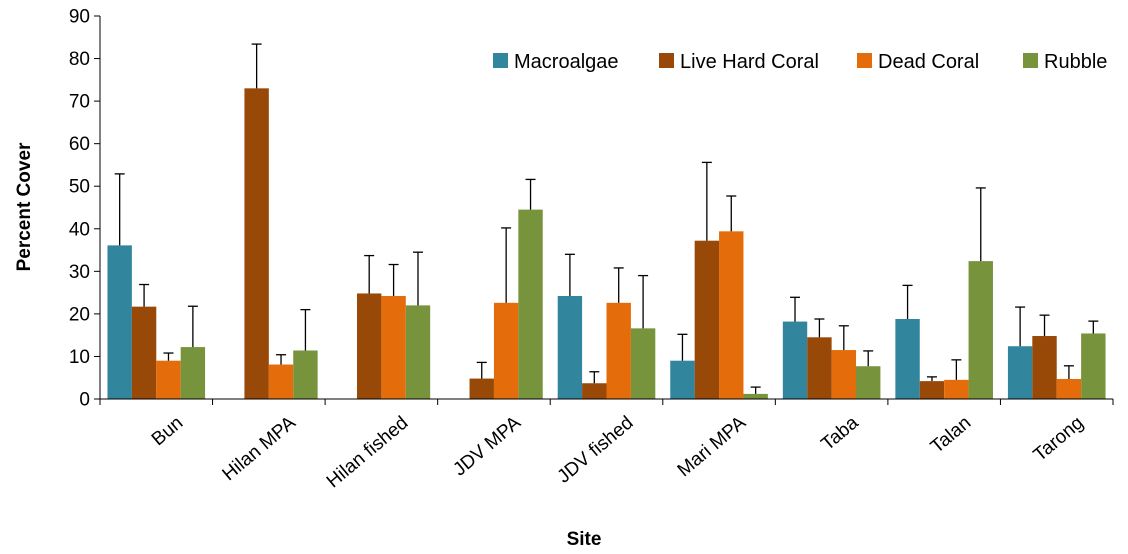  What do you see at coordinates (84, 209) in the screenshot?
I see `y-axis-ticks: 0 10 20 30 40 50 60 70 80 90` at bounding box center [84, 209].